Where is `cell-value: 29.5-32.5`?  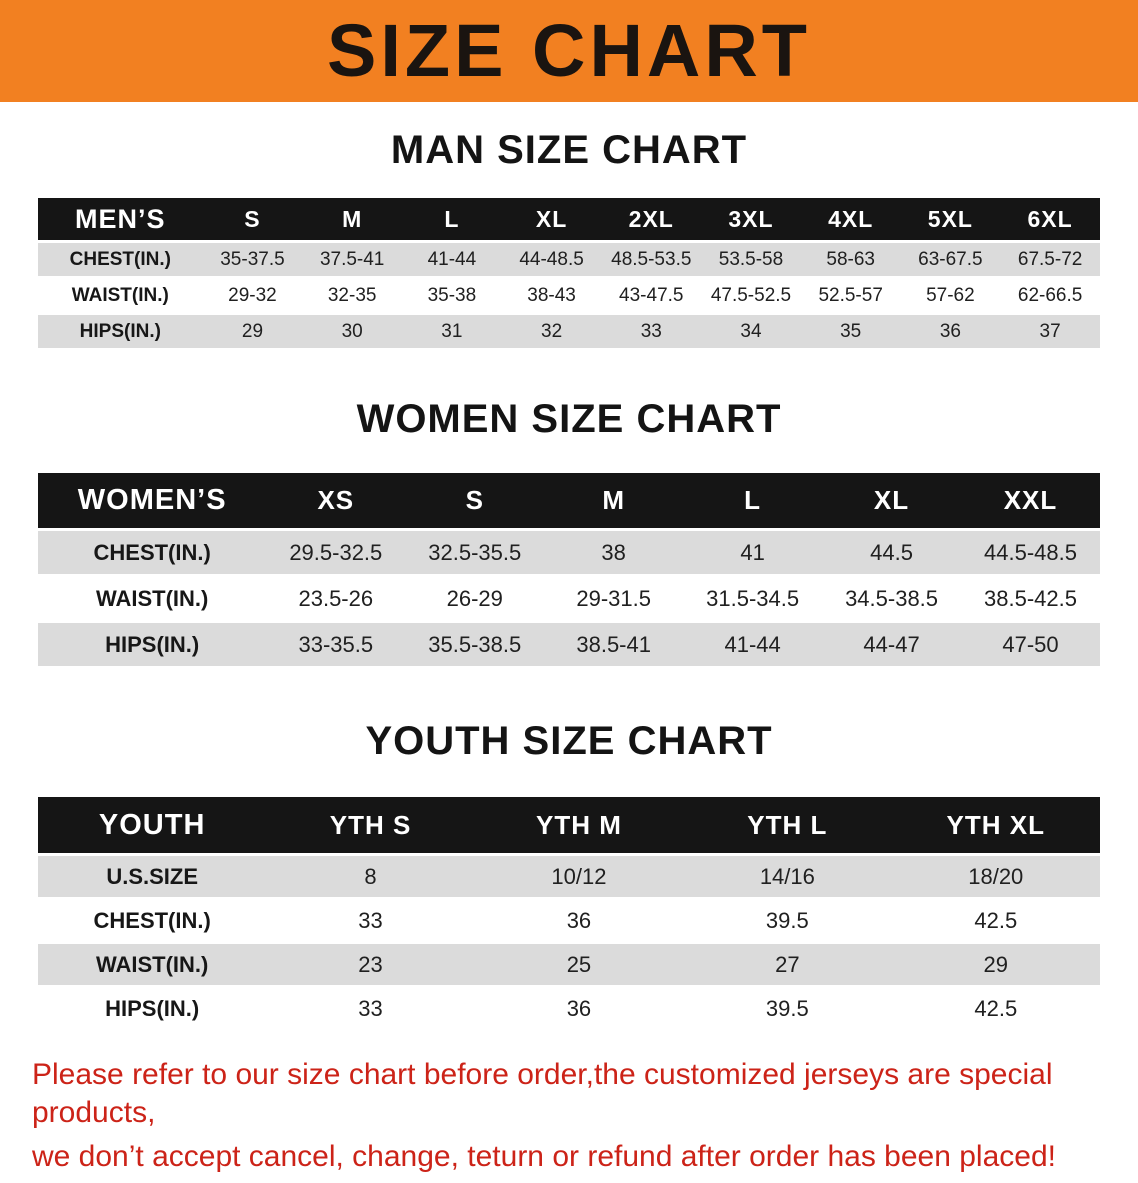
cell-value: 29.5-32.5 is located at coordinates (336, 552).